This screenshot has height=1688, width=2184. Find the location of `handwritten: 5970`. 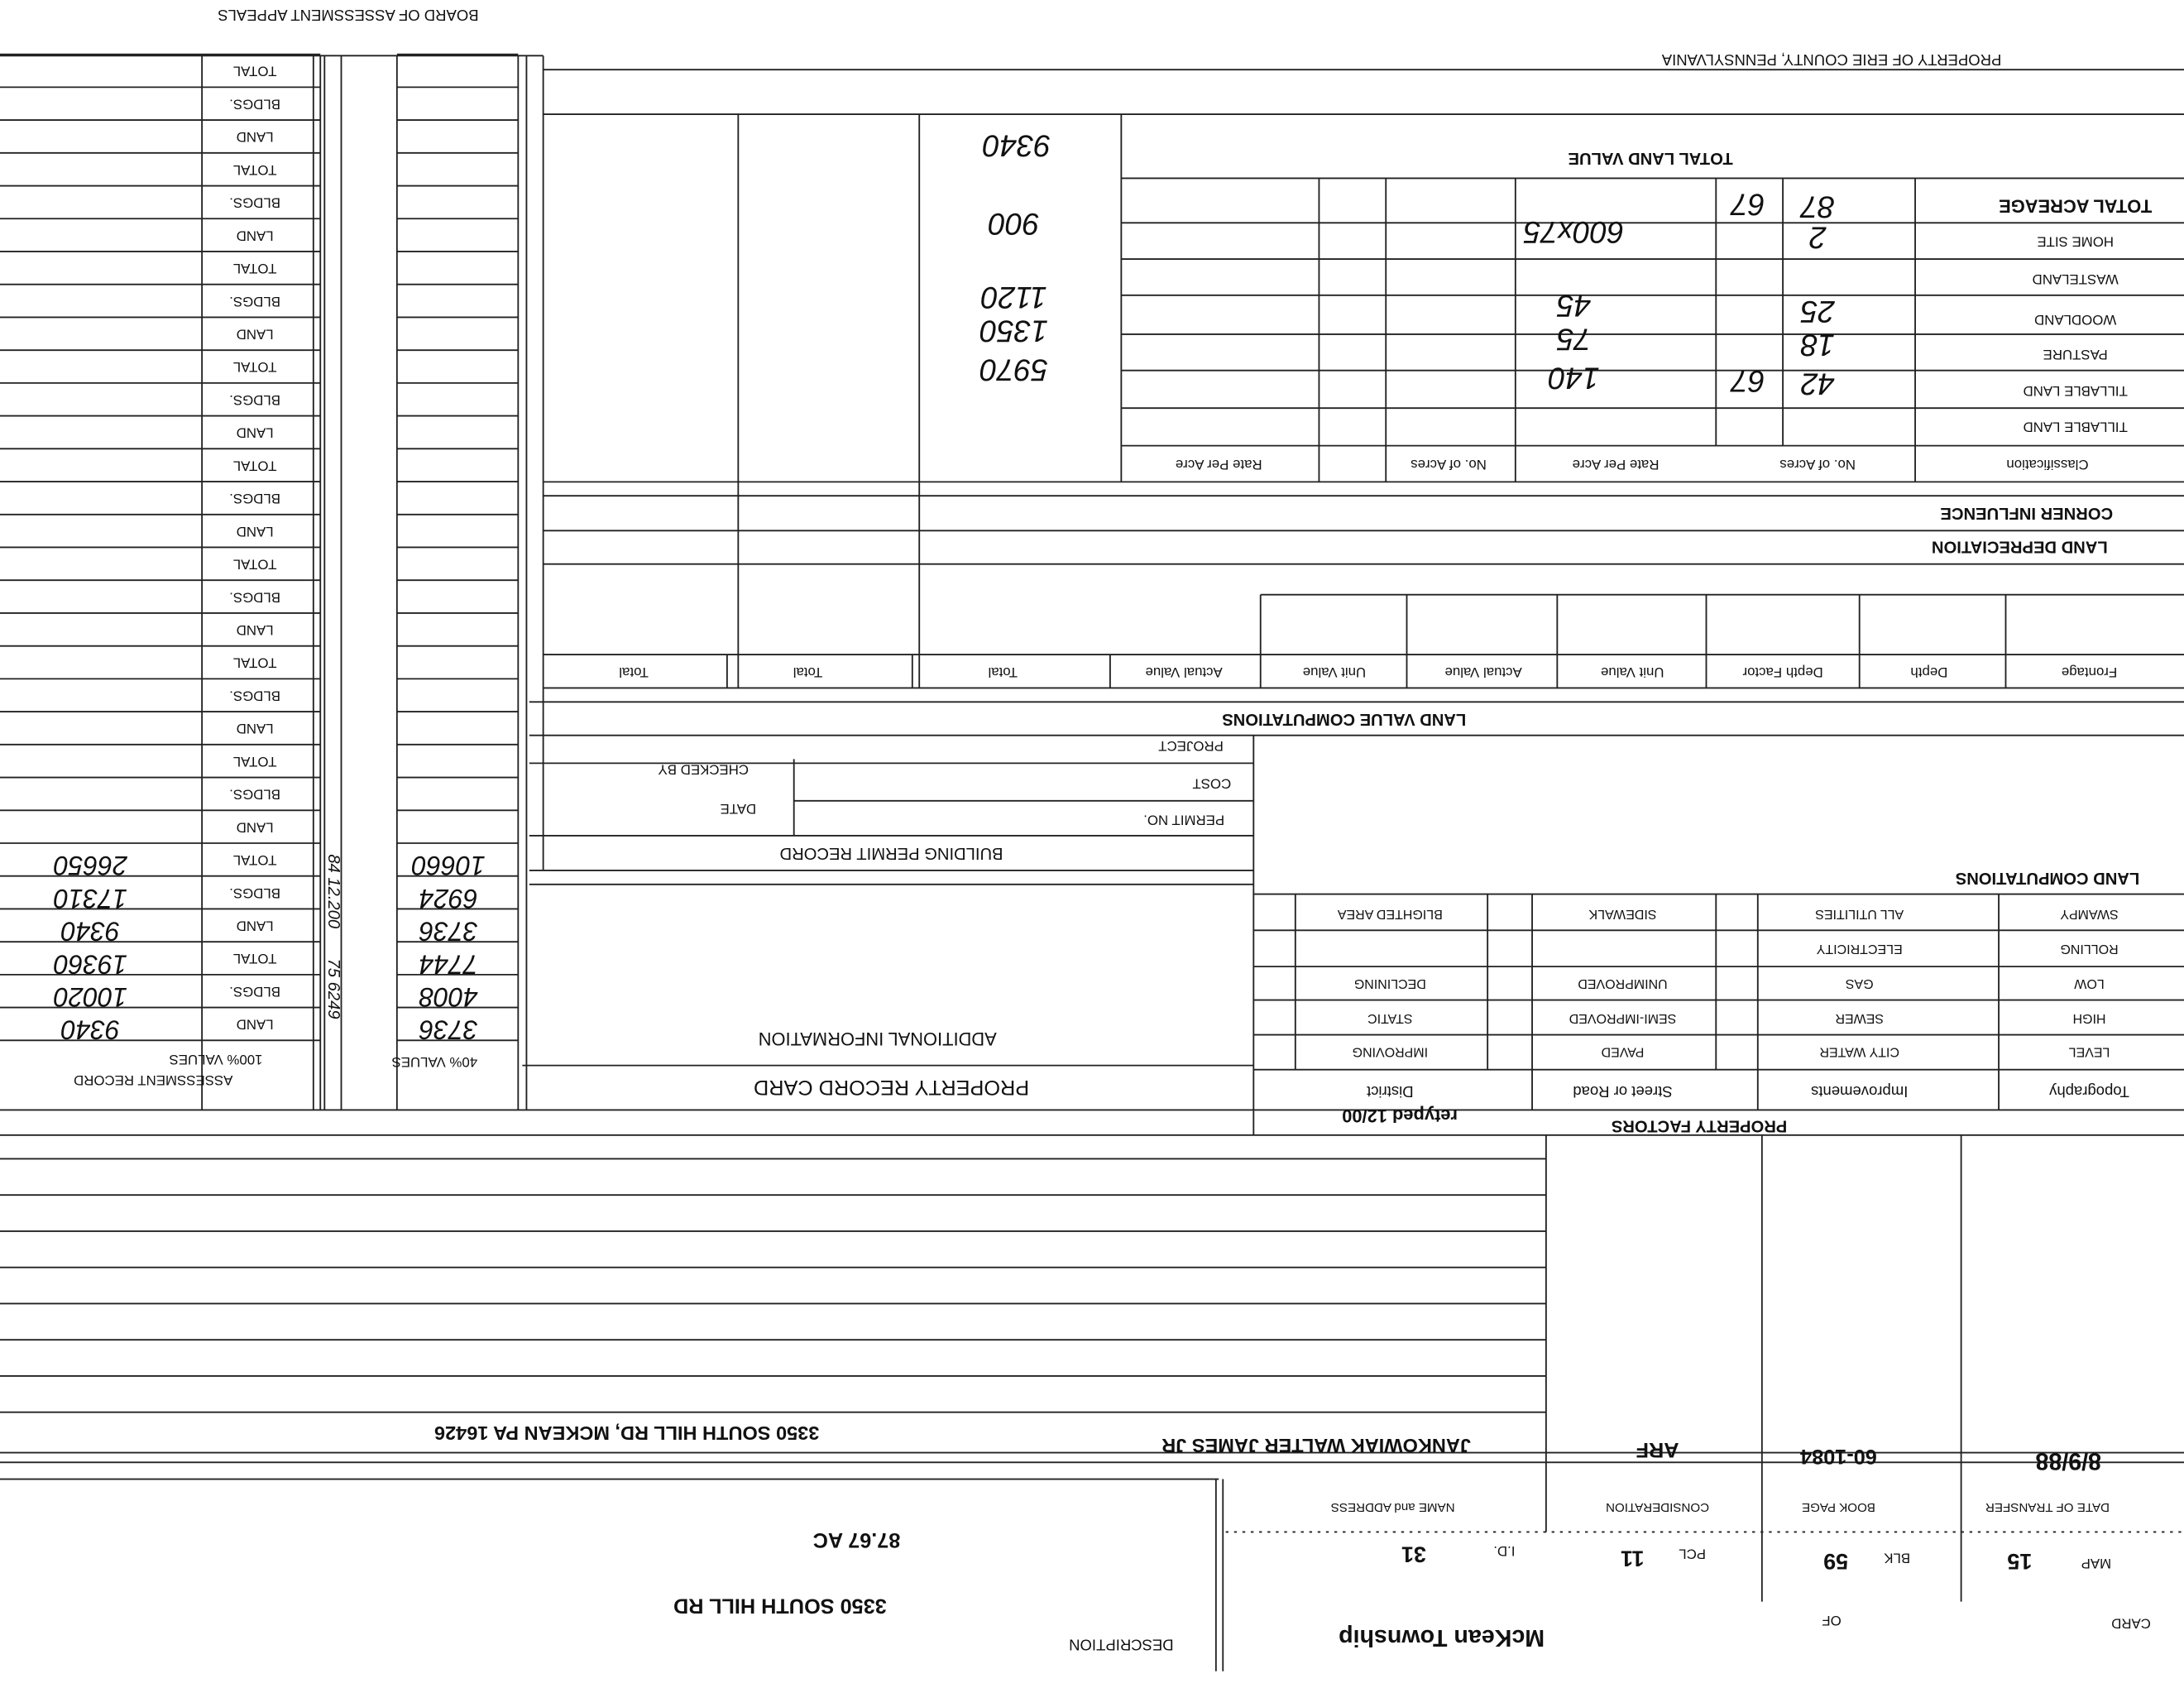

handwritten: 5970 is located at coordinates (1013, 370).